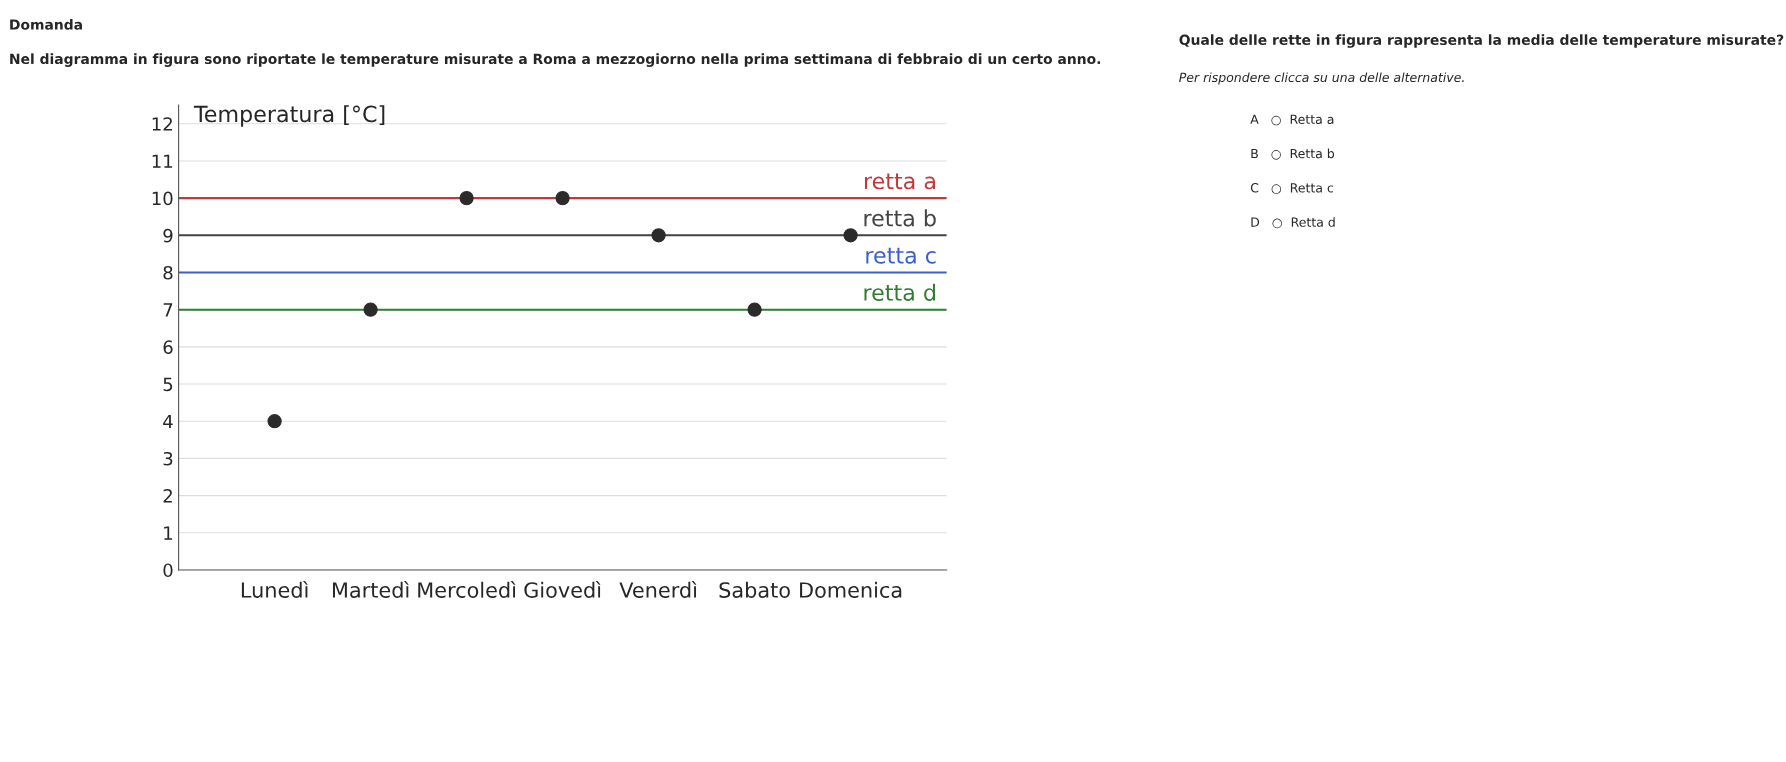 This screenshot has height=762, width=1786. I want to click on x-tick-label: Giovedì, so click(562, 589).